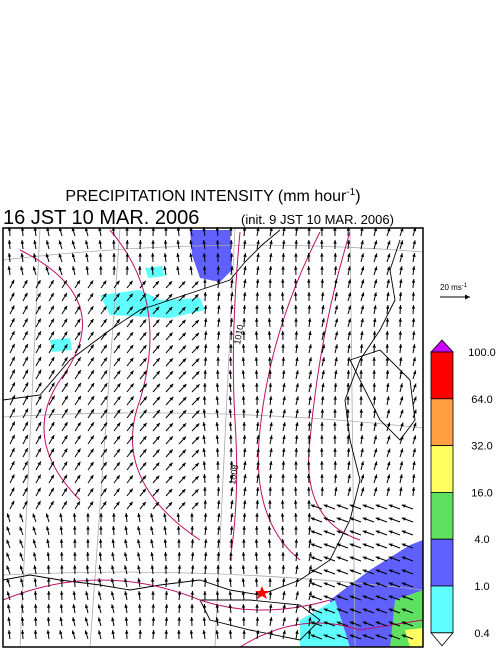 The width and height of the screenshot is (500, 650). Describe the element at coordinates (451, 287) in the screenshot. I see `reference-text: 20 ms` at that location.